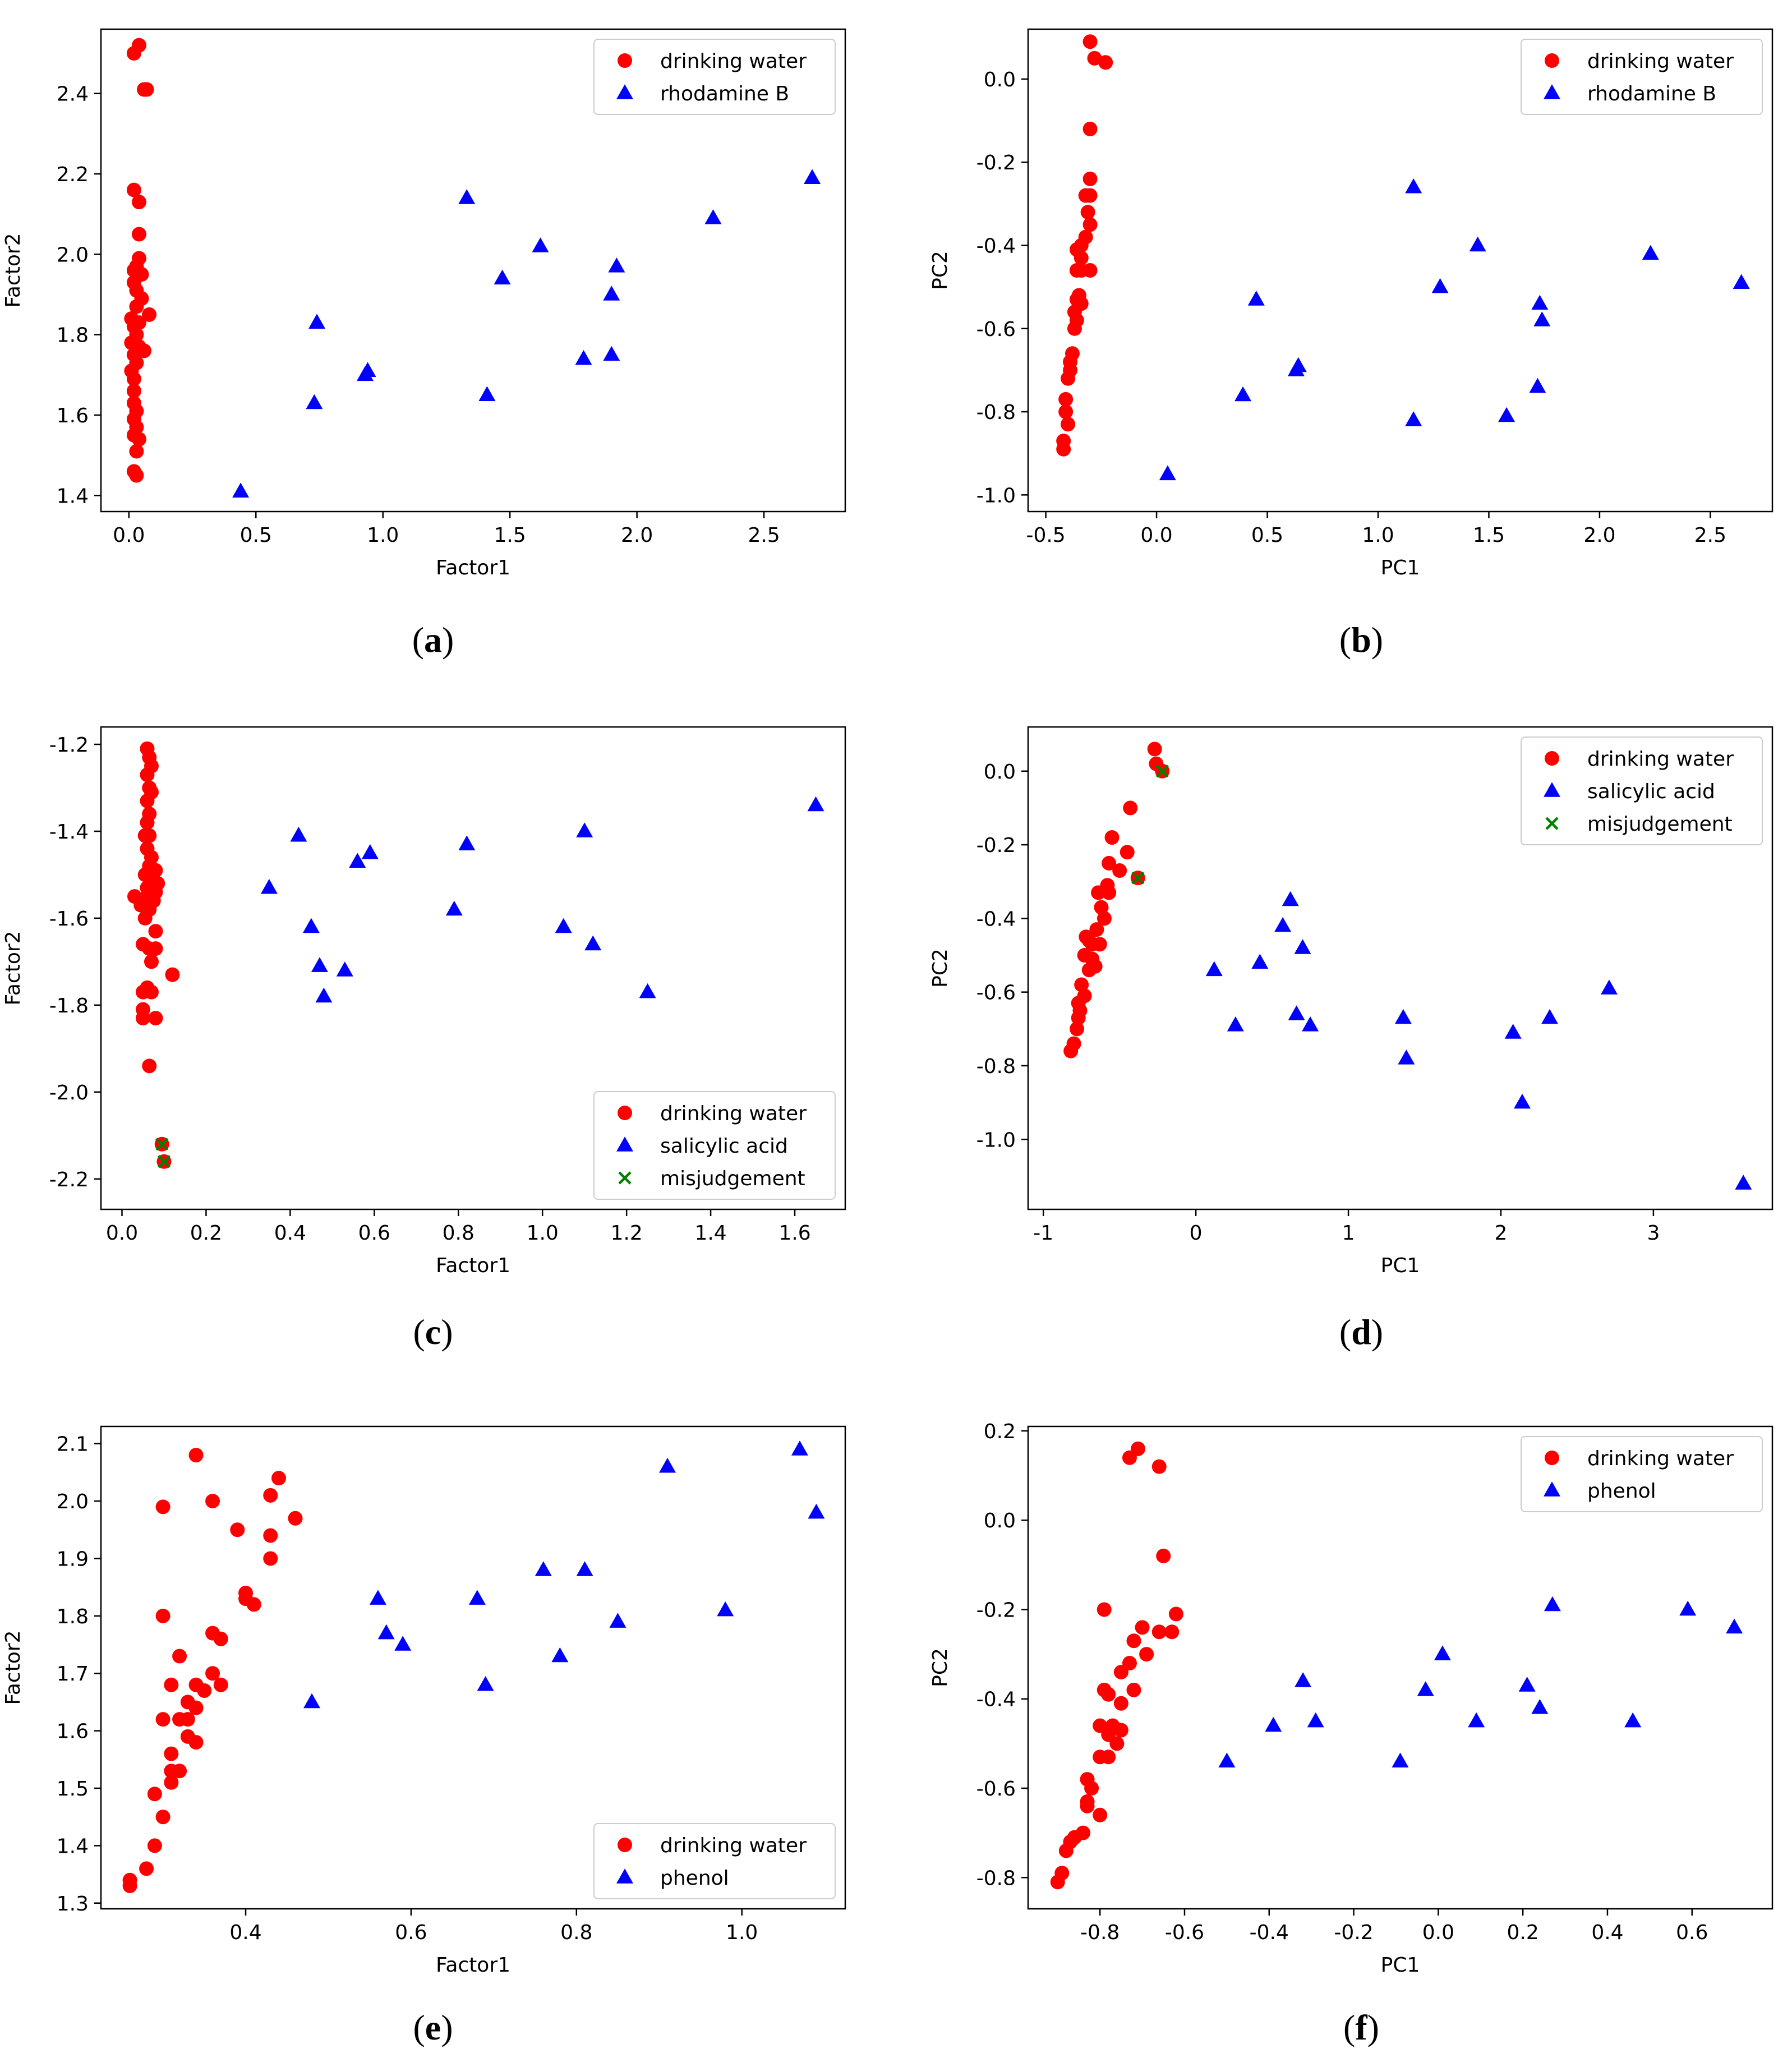  I want to click on y-tick-label: 1.3, so click(73, 1904).